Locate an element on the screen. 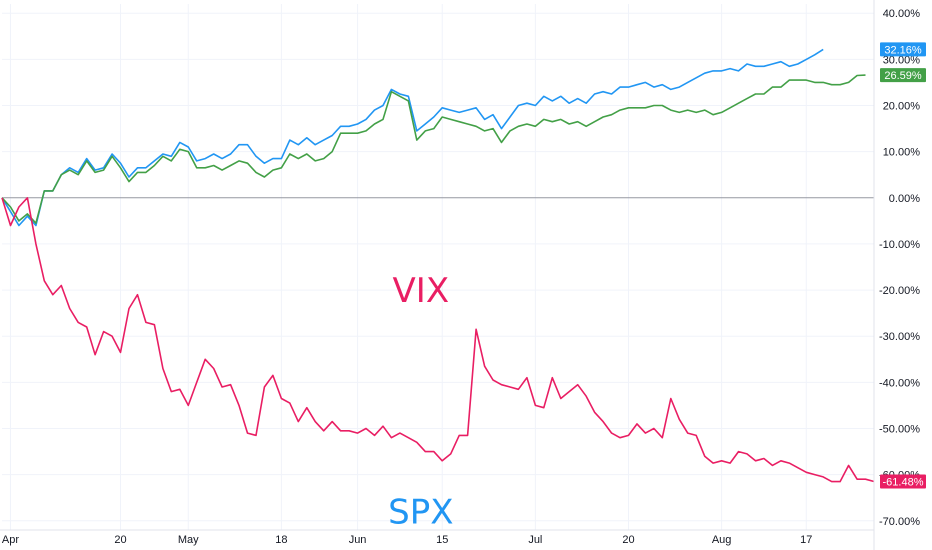 The width and height of the screenshot is (932, 550). y-tick-label: 20.00% is located at coordinates (902, 107).